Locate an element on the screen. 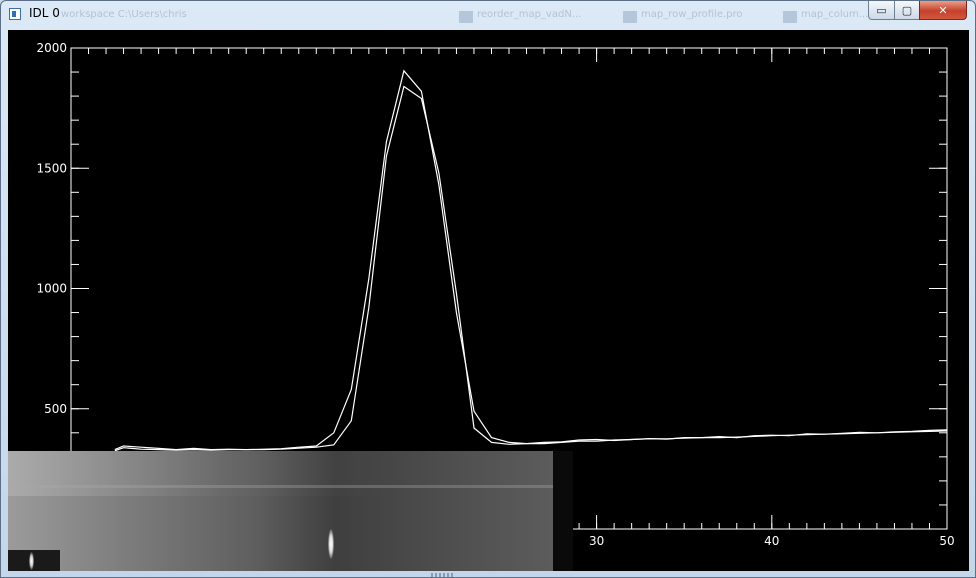 This screenshot has width=976, height=578. close-icon: ✕ is located at coordinates (943, 10).